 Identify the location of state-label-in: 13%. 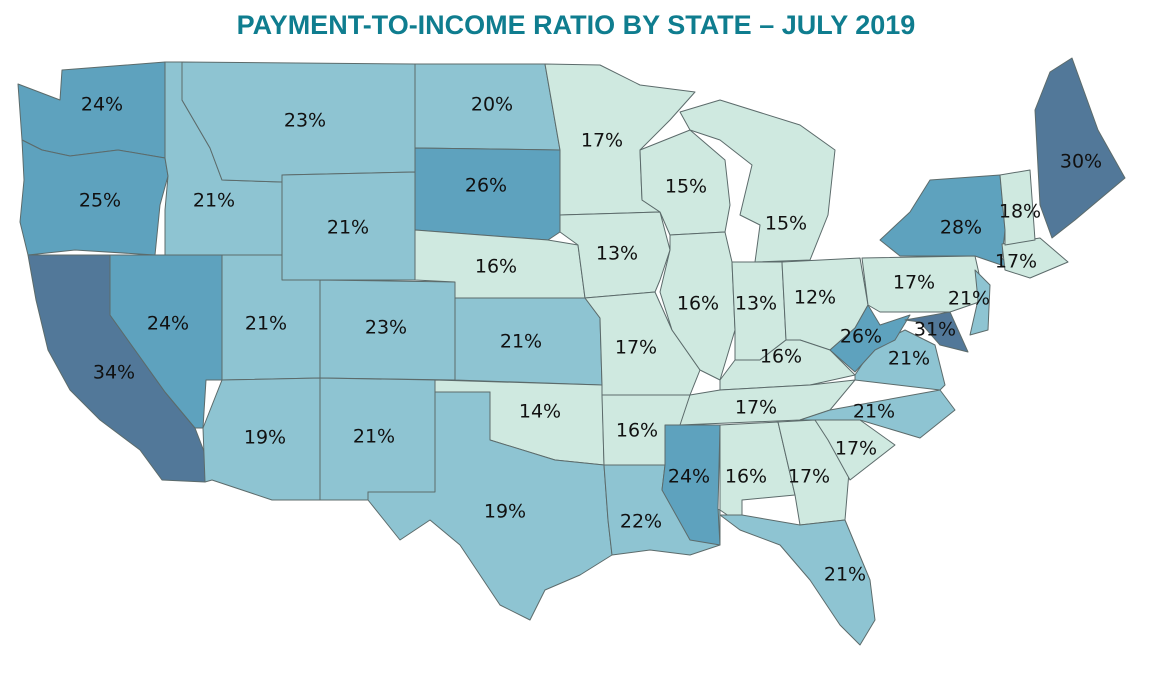
(756, 304).